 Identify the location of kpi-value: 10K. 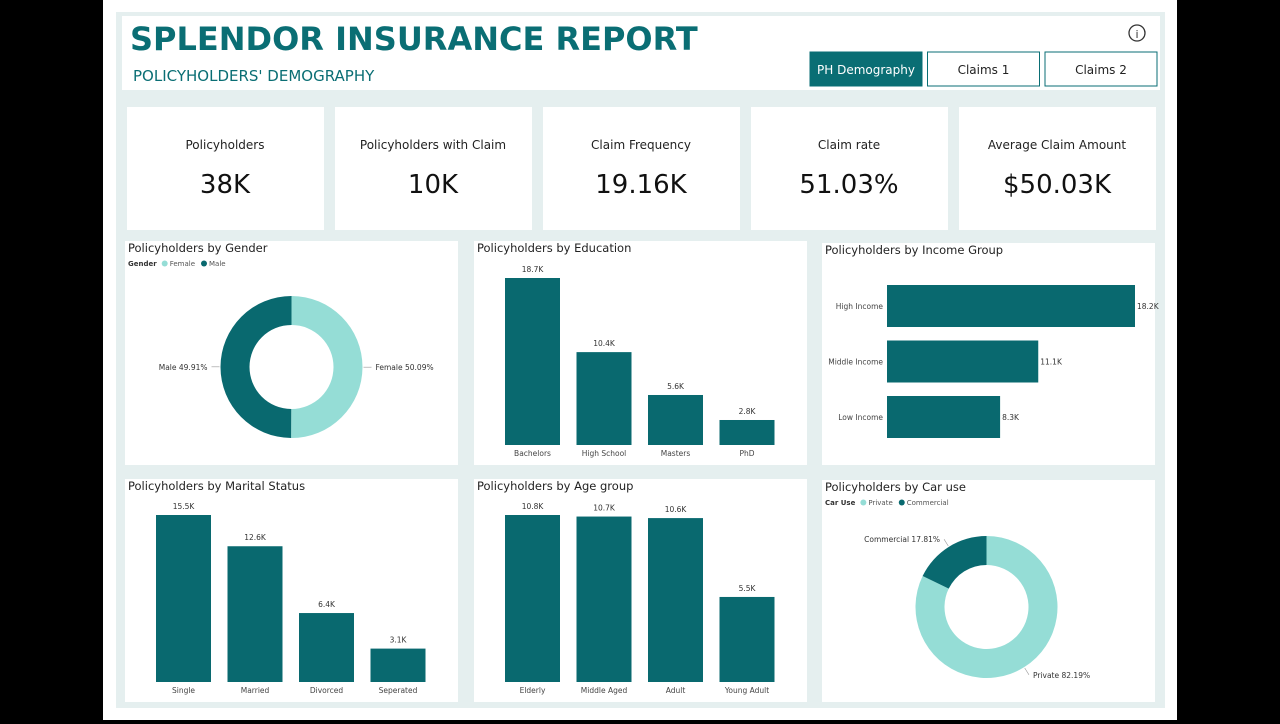
(433, 185).